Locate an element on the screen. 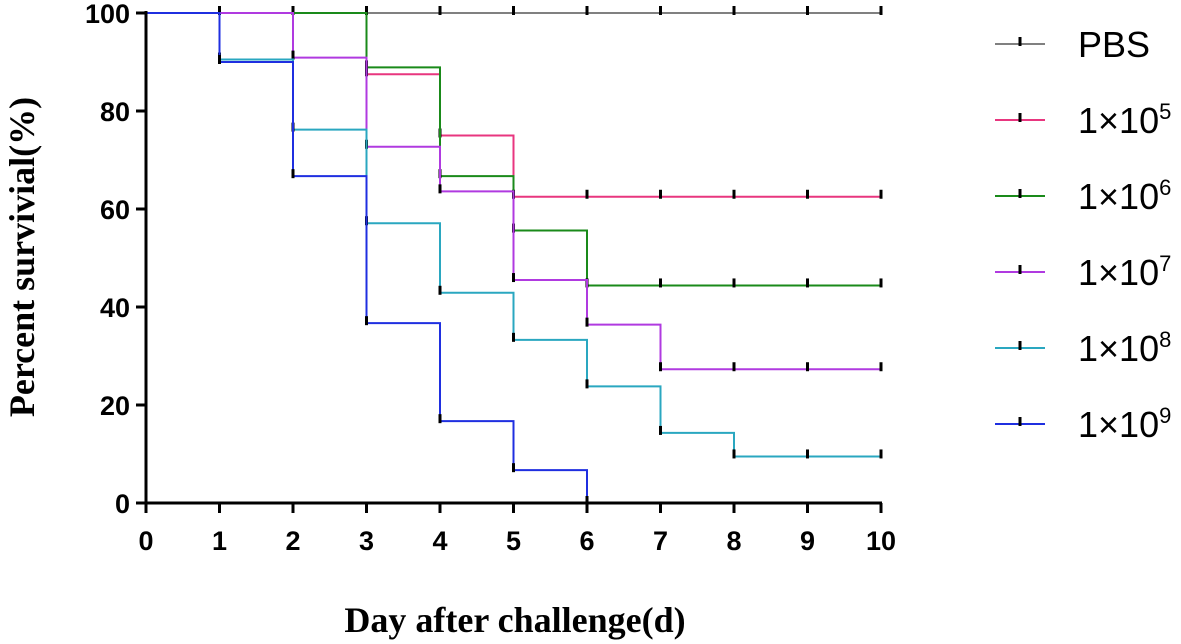  y-tick-label: 80 is located at coordinates (115, 112).